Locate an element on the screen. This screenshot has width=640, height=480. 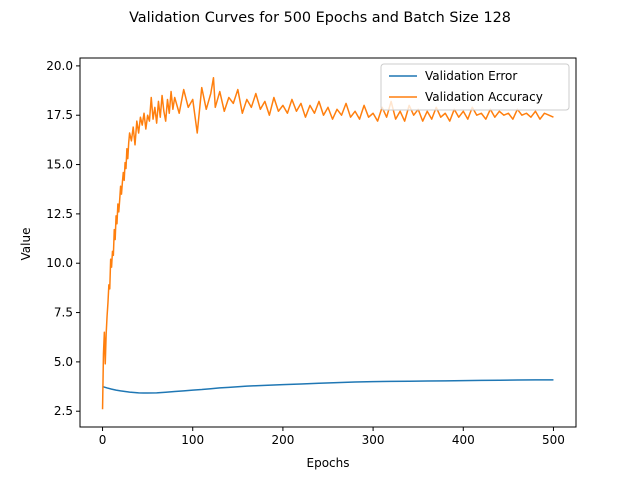
x-axis-ticks: 0 100 200 300 400 500 is located at coordinates (332, 437).